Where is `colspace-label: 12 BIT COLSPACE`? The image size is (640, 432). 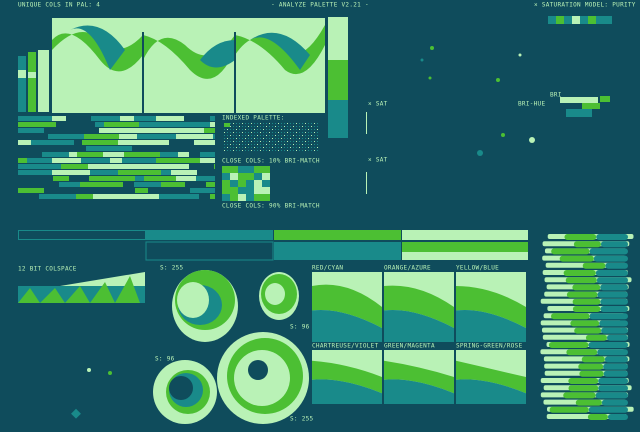 colspace-label: 12 BIT COLSPACE is located at coordinates (47, 269).